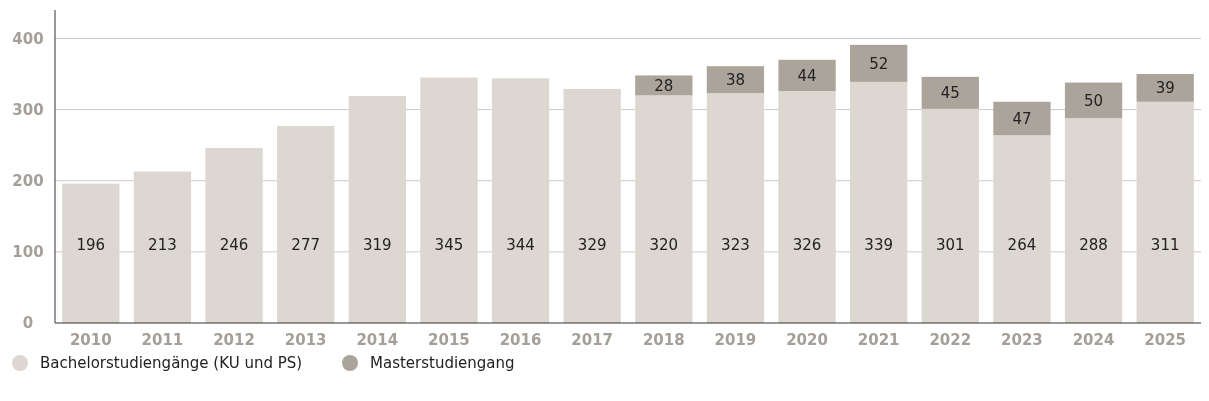  What do you see at coordinates (306, 245) in the screenshot?
I see `data-label: 277` at bounding box center [306, 245].